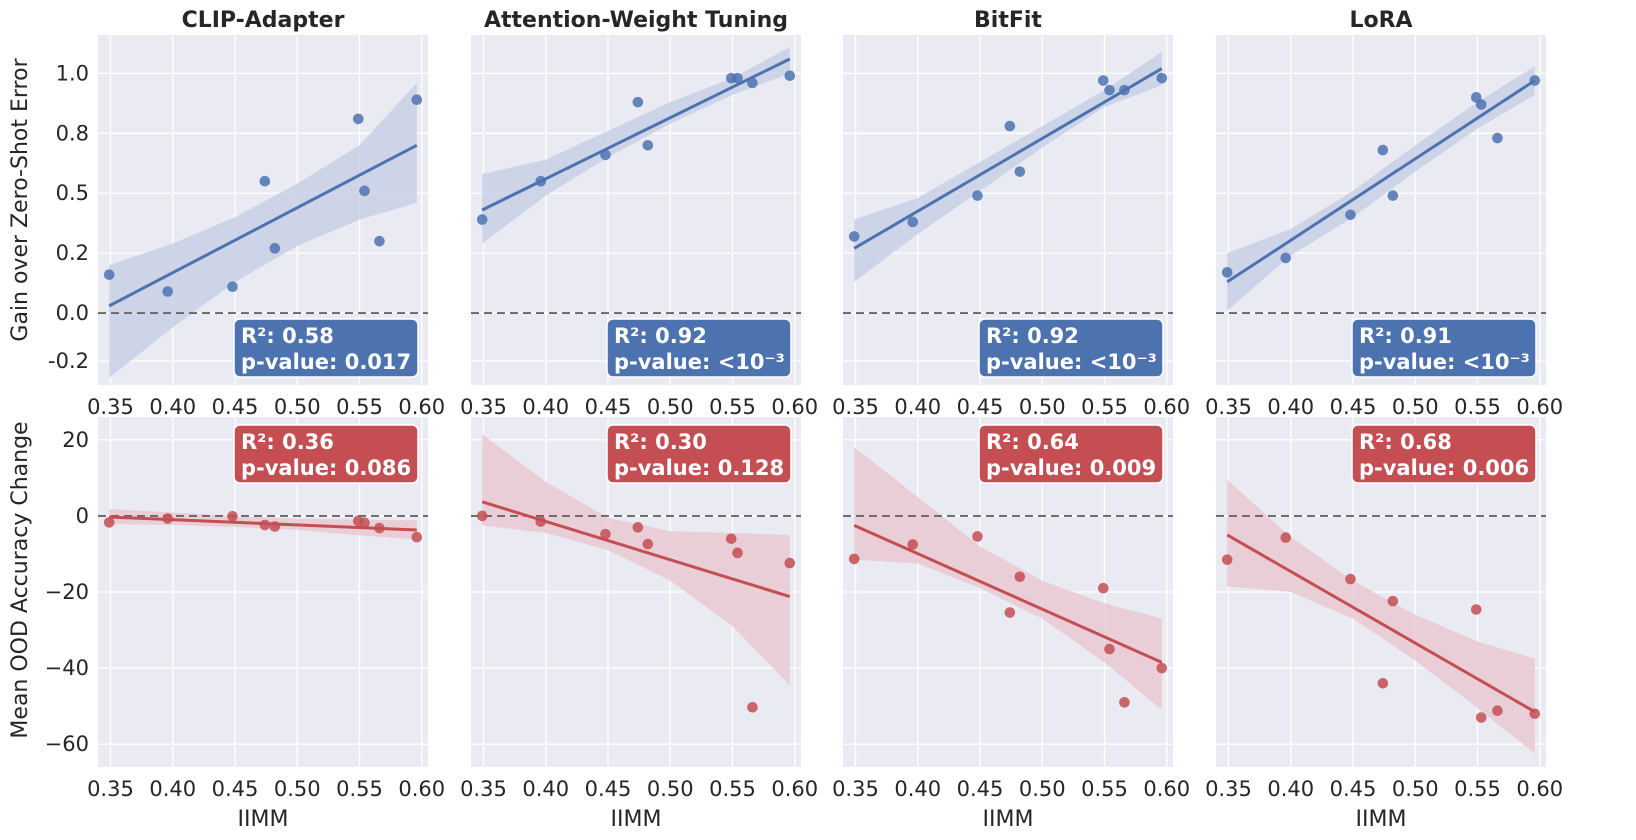 The width and height of the screenshot is (1636, 840). What do you see at coordinates (1380, 20) in the screenshot?
I see `panel-title: LoRA` at bounding box center [1380, 20].